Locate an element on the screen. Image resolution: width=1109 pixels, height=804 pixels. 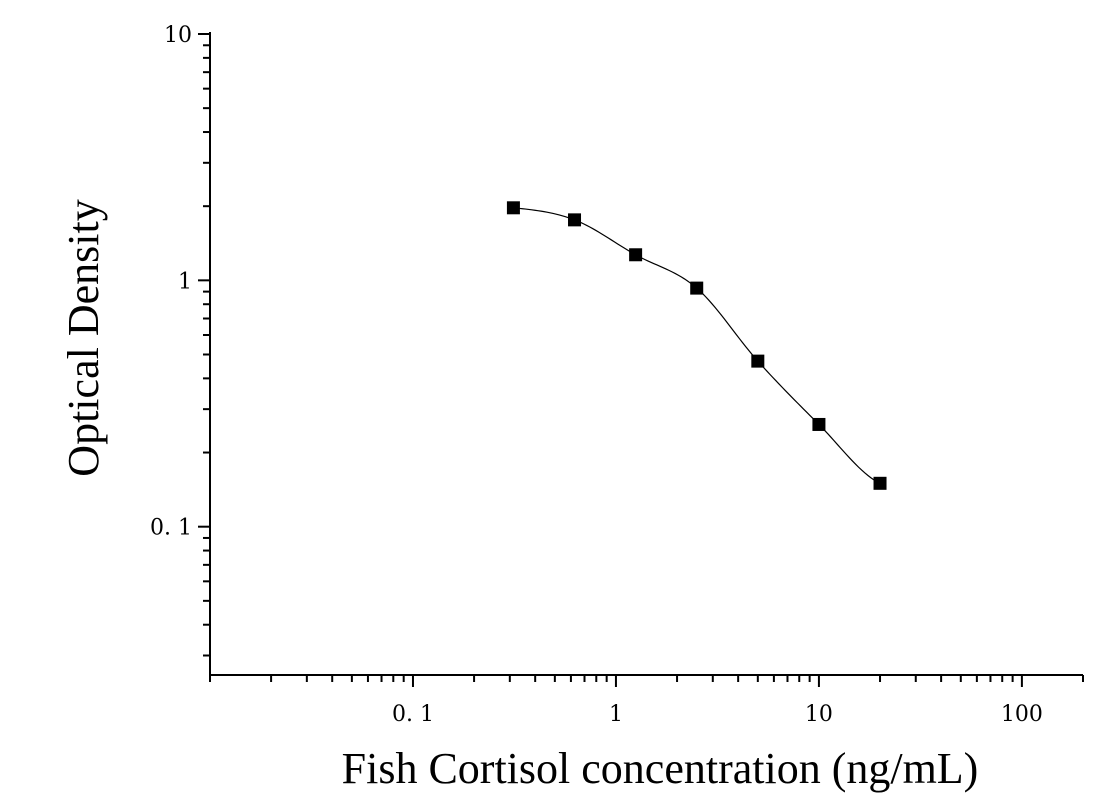
x-axis-title: Fish Cortisol concentration (ng/mL) is located at coordinates (660, 768).